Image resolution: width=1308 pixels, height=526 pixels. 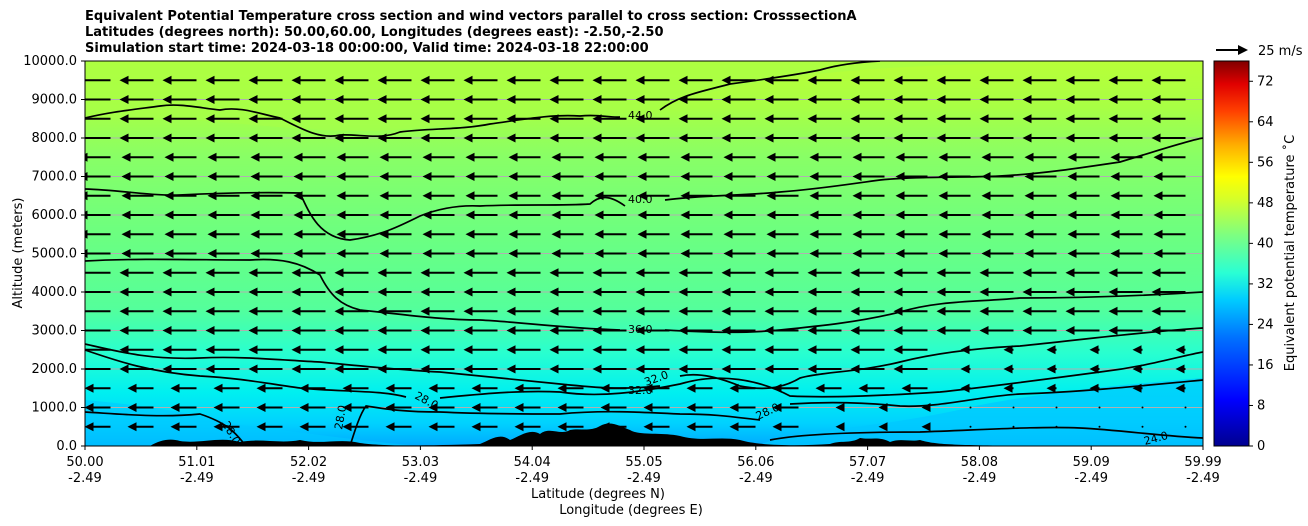 I want to click on wind-vector-dot, so click(x=1099, y=426).